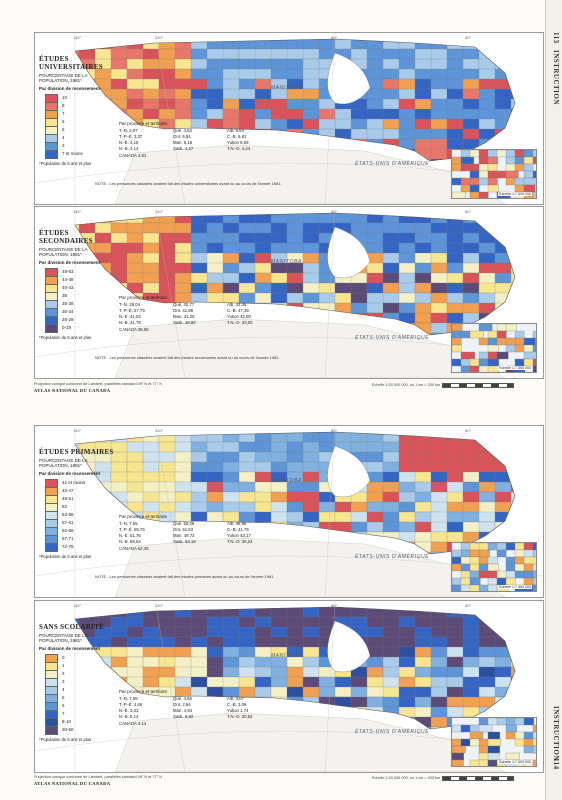  I want to click on legend-label: 7, so click(63, 113).